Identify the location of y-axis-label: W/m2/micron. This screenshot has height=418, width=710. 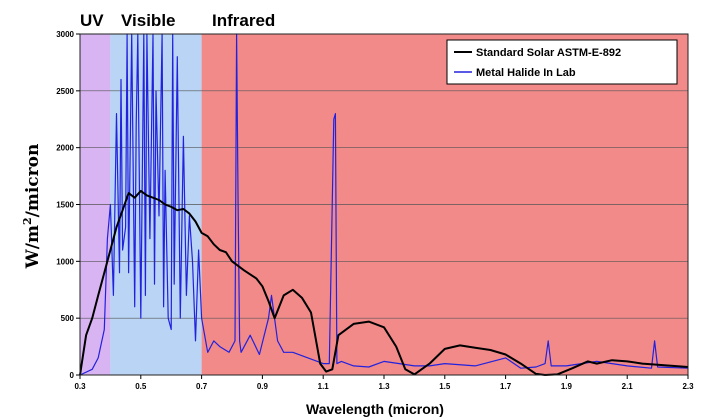
(32, 207).